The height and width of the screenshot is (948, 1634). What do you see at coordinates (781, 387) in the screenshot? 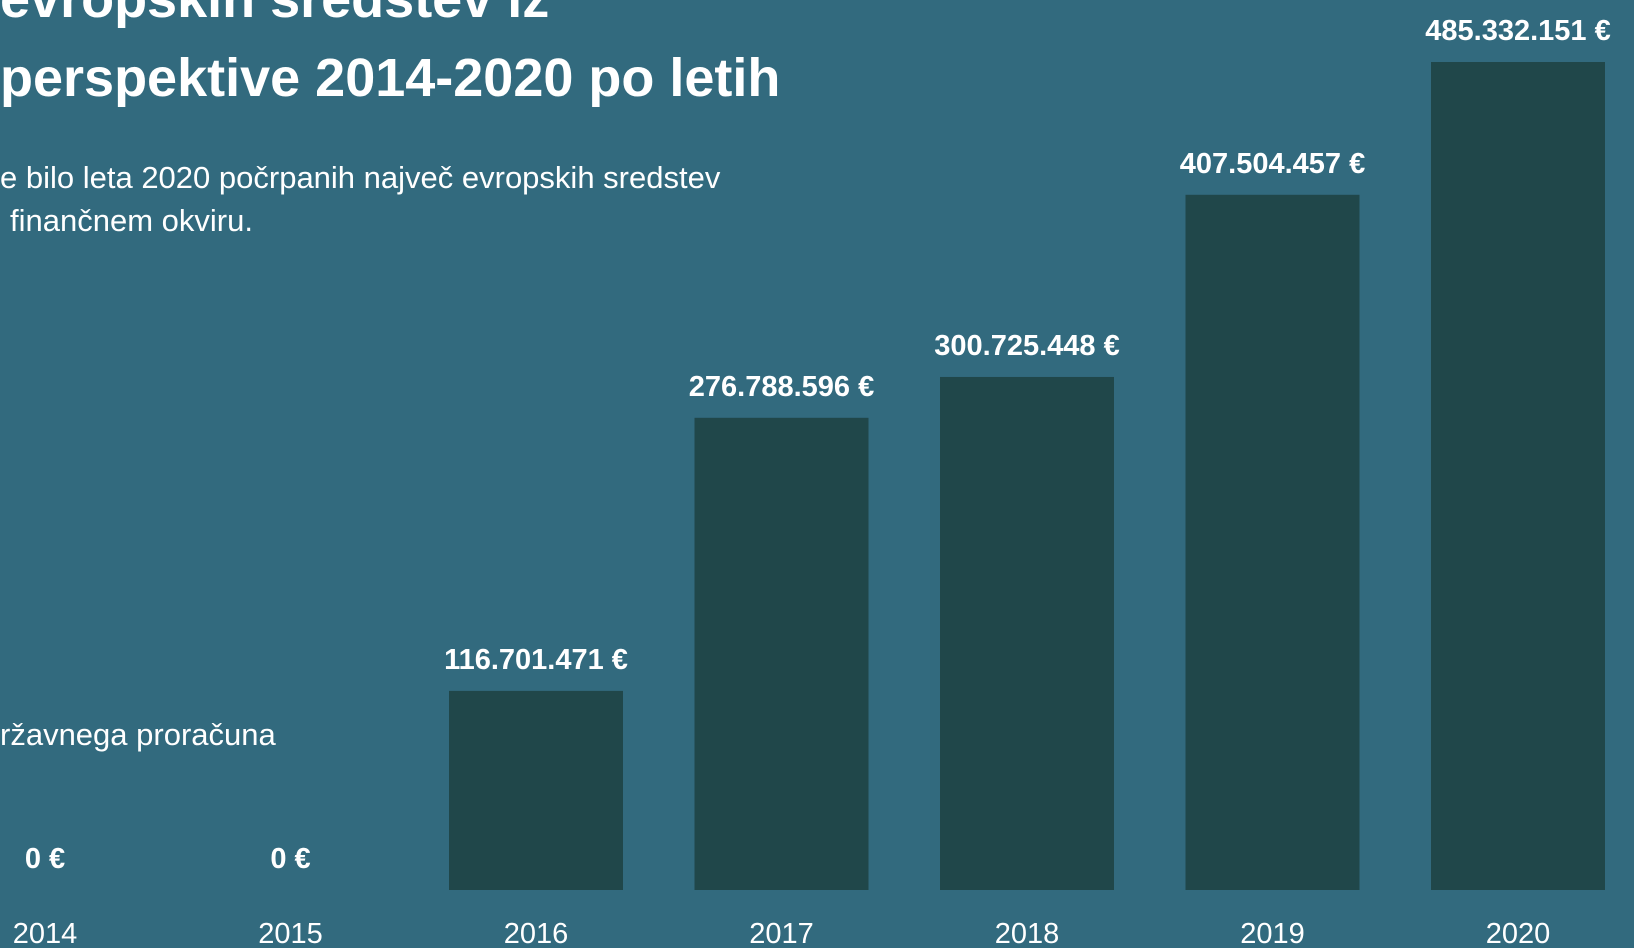
I see `value-label: 276.788.596 €` at bounding box center [781, 387].